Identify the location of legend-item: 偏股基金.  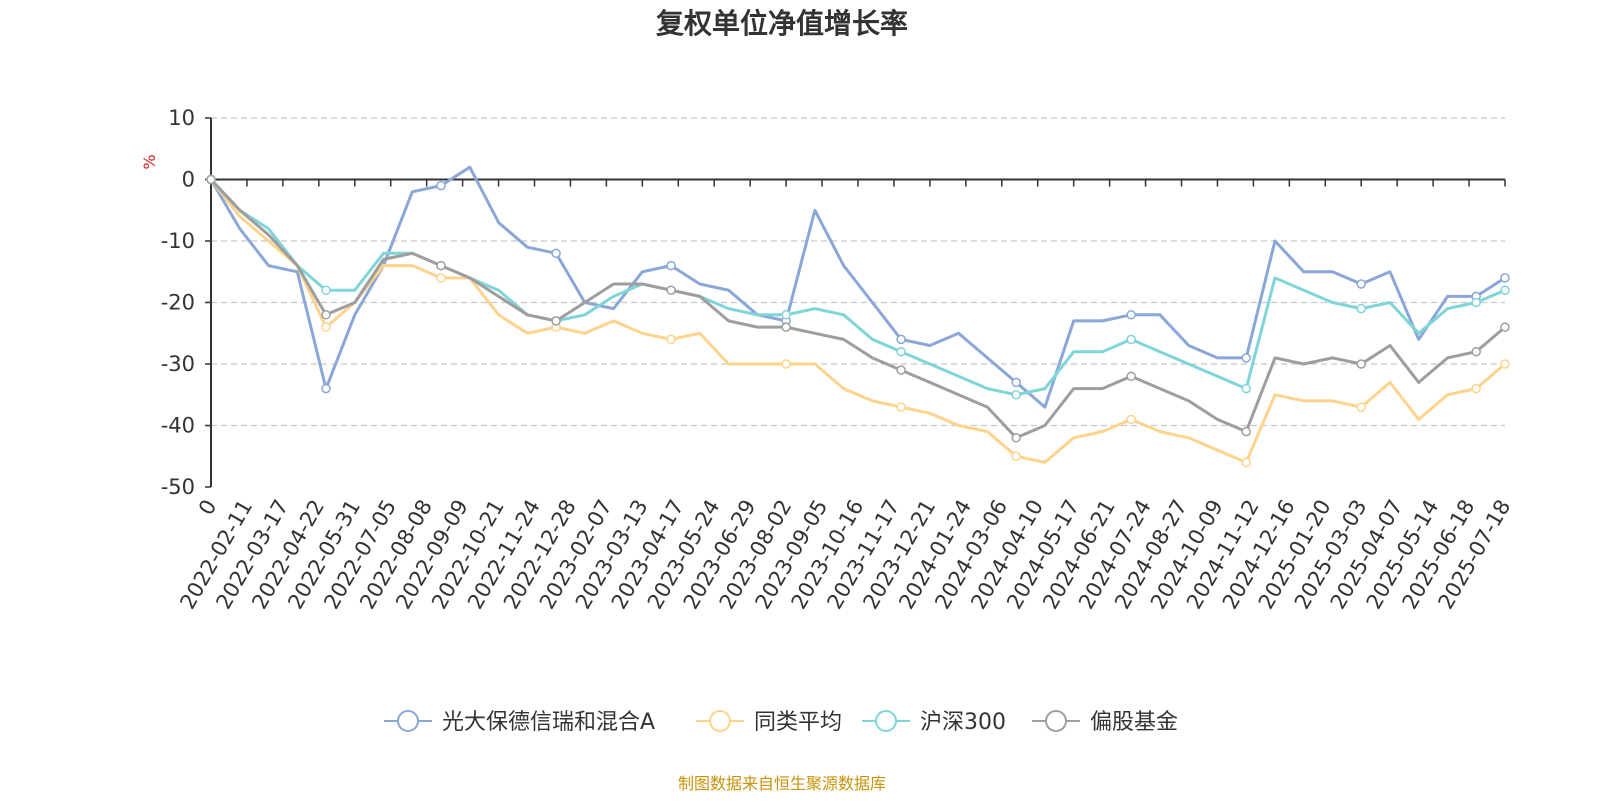
(1105, 722).